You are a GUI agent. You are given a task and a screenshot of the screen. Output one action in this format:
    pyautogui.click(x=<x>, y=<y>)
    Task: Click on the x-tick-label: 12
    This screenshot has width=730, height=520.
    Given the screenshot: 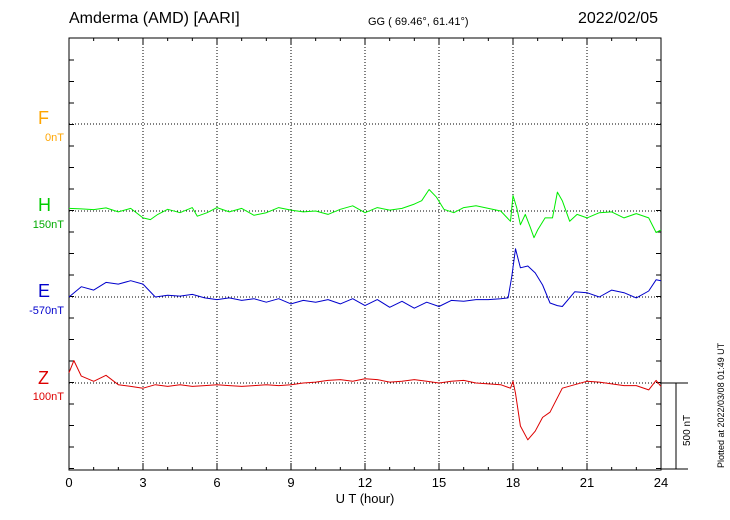 What is the action you would take?
    pyautogui.click(x=365, y=482)
    